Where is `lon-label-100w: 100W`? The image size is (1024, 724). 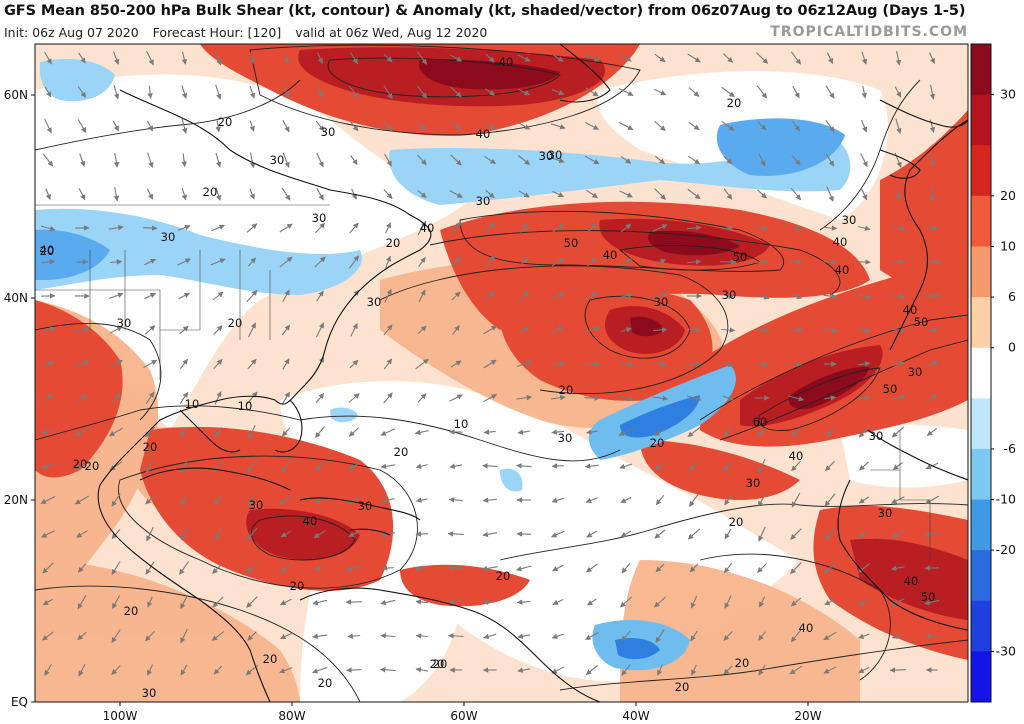 lon-label-100w: 100W is located at coordinates (120, 716).